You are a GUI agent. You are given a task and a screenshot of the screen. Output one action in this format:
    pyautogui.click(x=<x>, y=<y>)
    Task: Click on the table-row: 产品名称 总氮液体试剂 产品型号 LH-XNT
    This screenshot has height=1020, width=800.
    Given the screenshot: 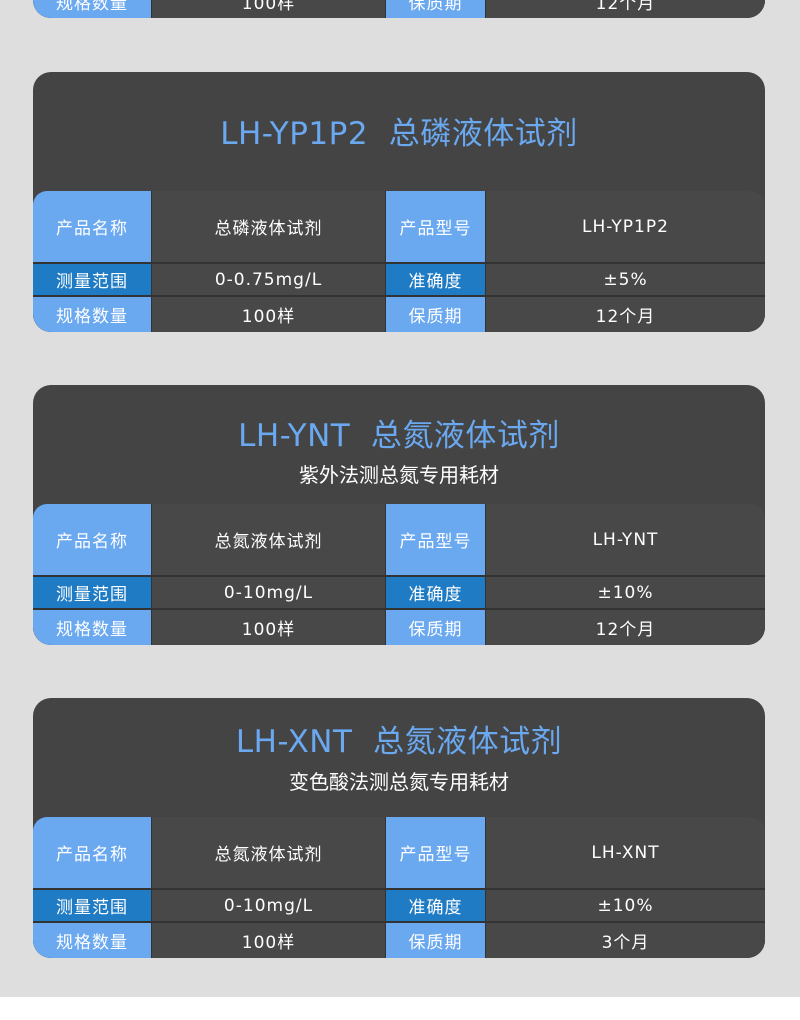 What is the action you would take?
    pyautogui.click(x=399, y=852)
    